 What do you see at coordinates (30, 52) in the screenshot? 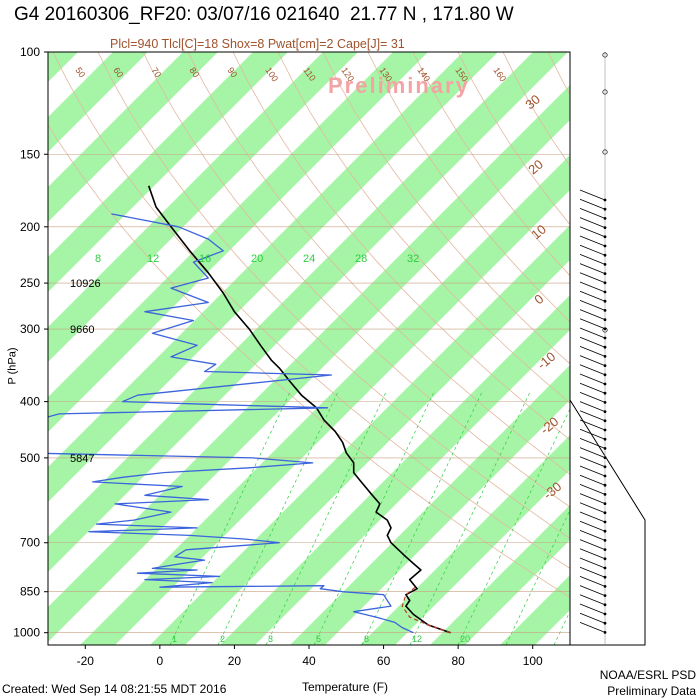
I see `y-tick-label: 100` at bounding box center [30, 52].